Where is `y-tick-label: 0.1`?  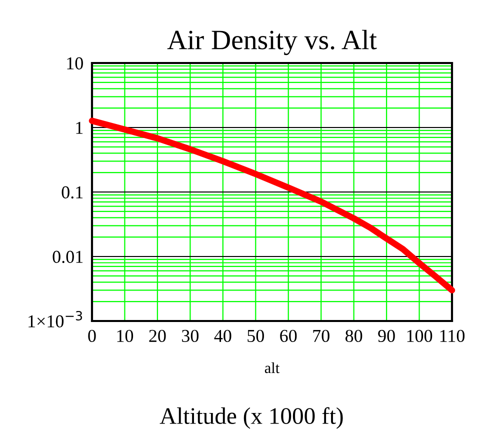 y-tick-label: 0.1 is located at coordinates (72, 192).